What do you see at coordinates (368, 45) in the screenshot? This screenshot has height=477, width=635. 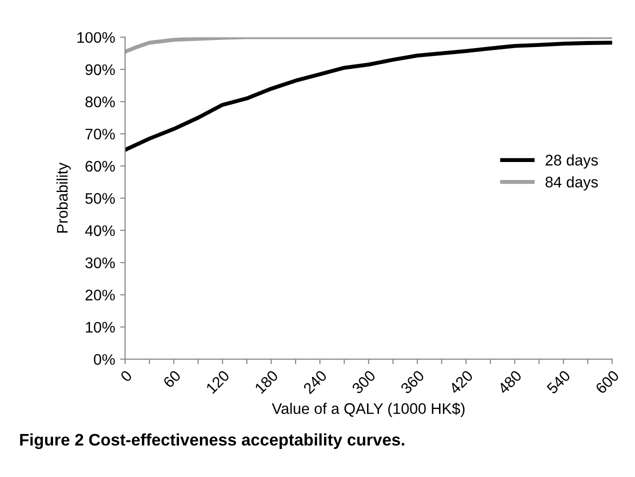 I see `line-series` at bounding box center [368, 45].